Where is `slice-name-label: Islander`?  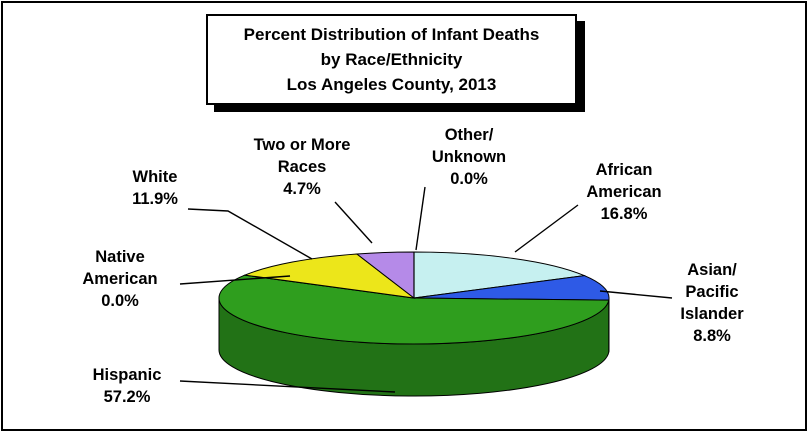 slice-name-label: Islander is located at coordinates (712, 314).